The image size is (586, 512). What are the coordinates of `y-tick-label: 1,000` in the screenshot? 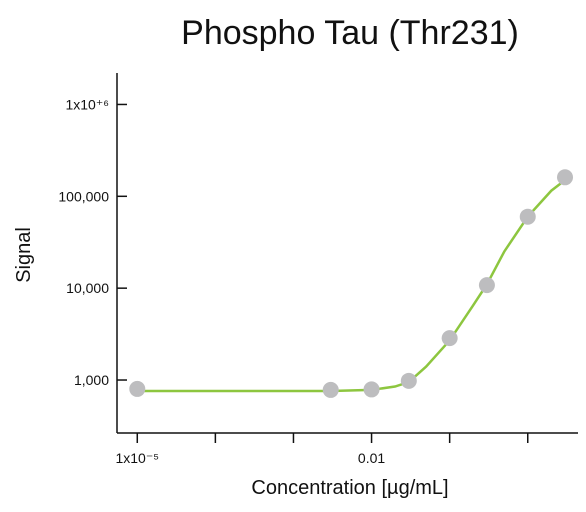 It's located at (91, 380).